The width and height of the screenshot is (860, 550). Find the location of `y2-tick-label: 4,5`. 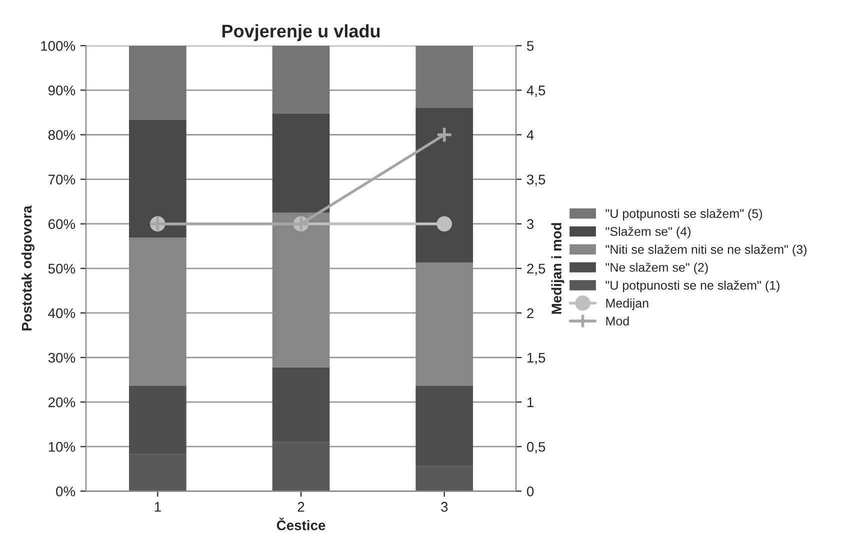

y2-tick-label: 4,5 is located at coordinates (536, 92).